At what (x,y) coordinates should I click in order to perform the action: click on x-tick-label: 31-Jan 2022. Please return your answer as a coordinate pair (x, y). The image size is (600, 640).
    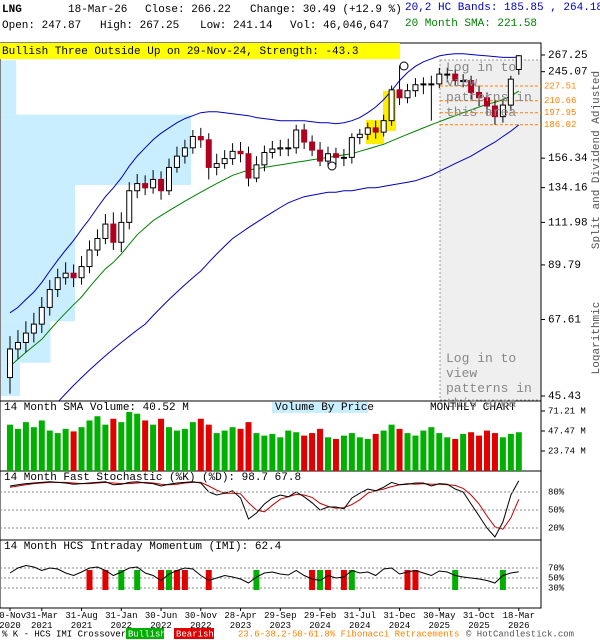
    Looking at the image, I should click on (121, 621).